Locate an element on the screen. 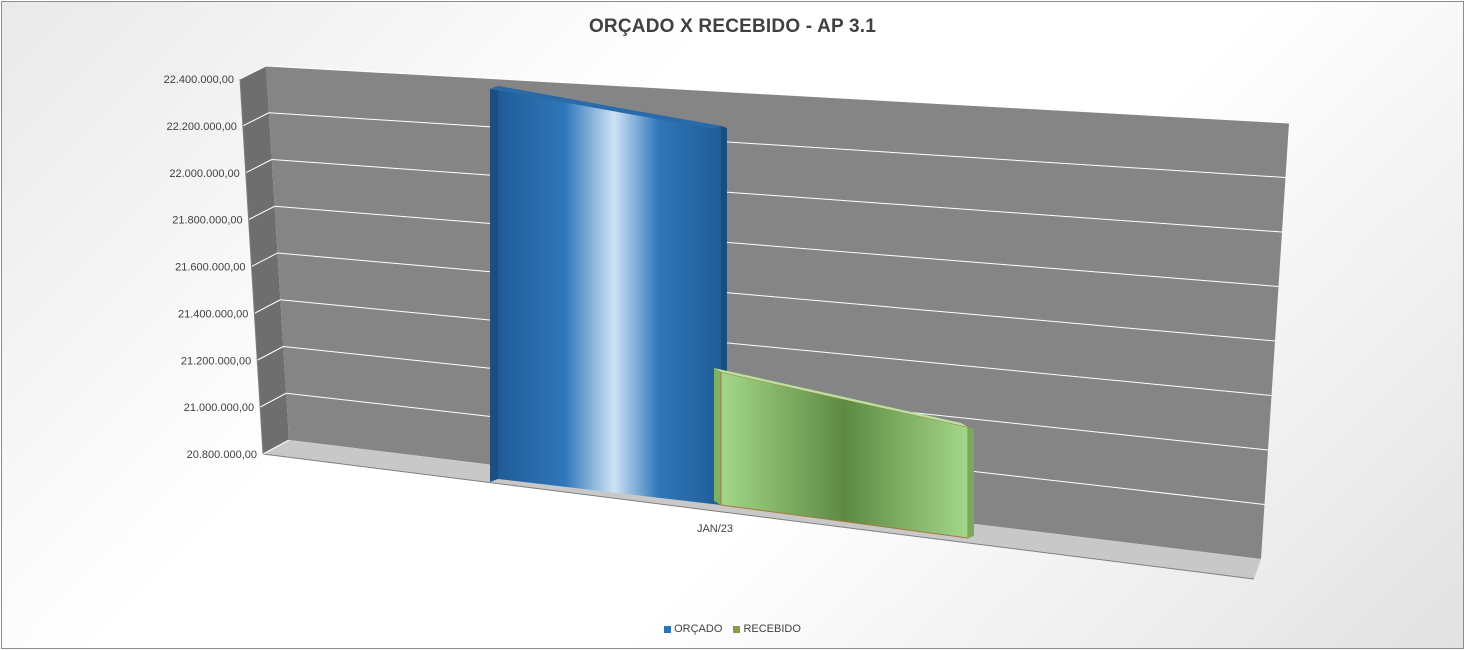 Image resolution: width=1465 pixels, height=650 pixels. y-tick-label: 21.000.000,00 is located at coordinates (219, 408).